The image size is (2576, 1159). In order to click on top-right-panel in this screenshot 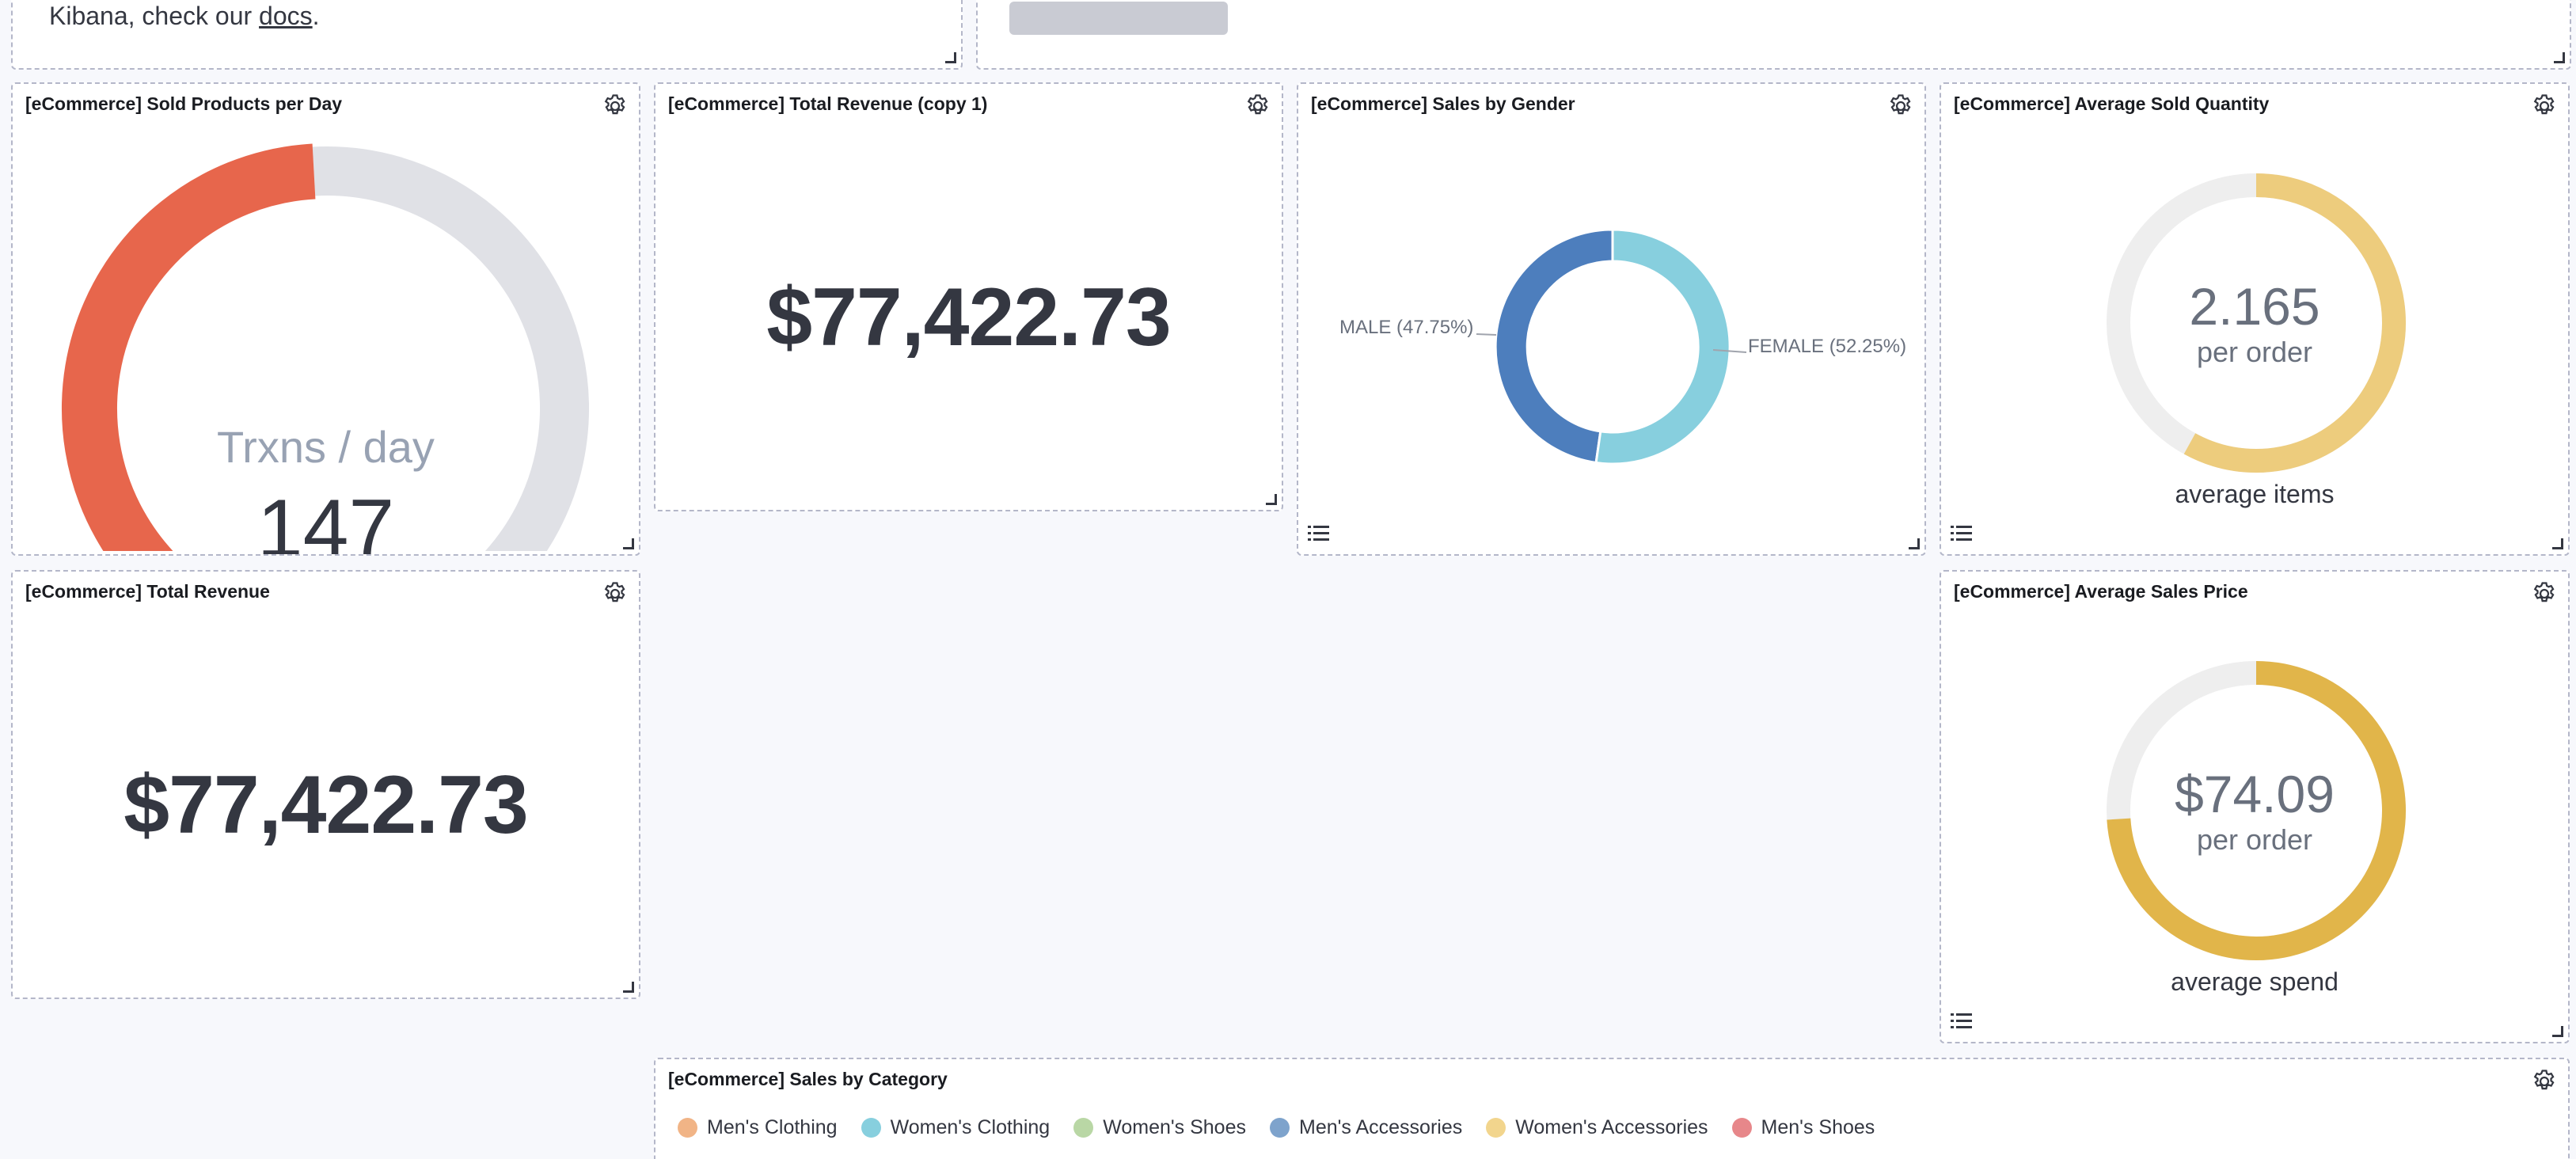, I will do `click(1773, 35)`.